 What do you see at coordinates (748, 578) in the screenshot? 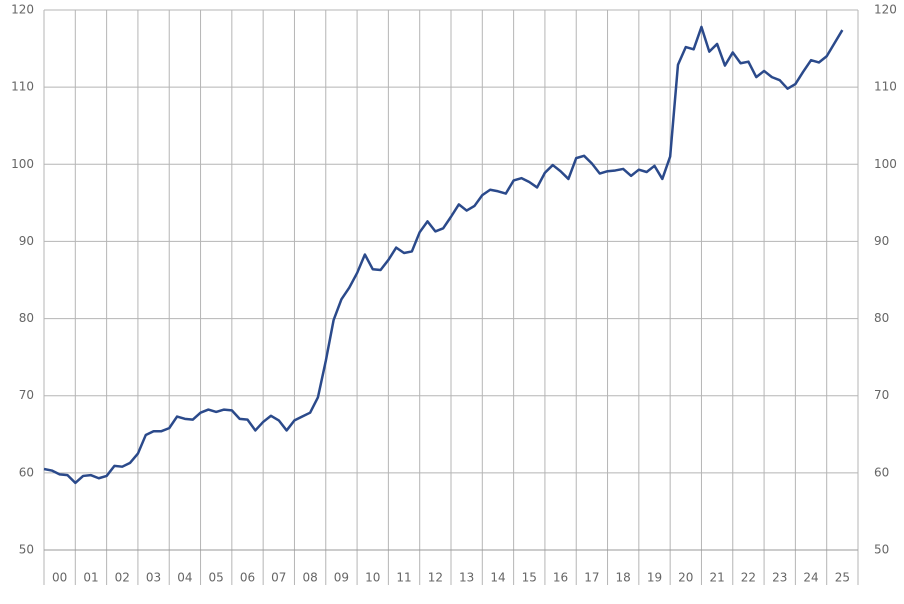
I see `x-tick-label: 22` at bounding box center [748, 578].